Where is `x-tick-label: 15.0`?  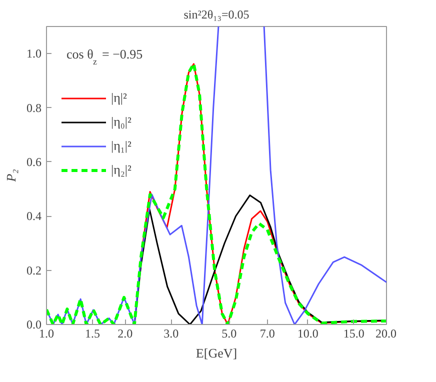
x-tick-label: 15.0 is located at coordinates (353, 333).